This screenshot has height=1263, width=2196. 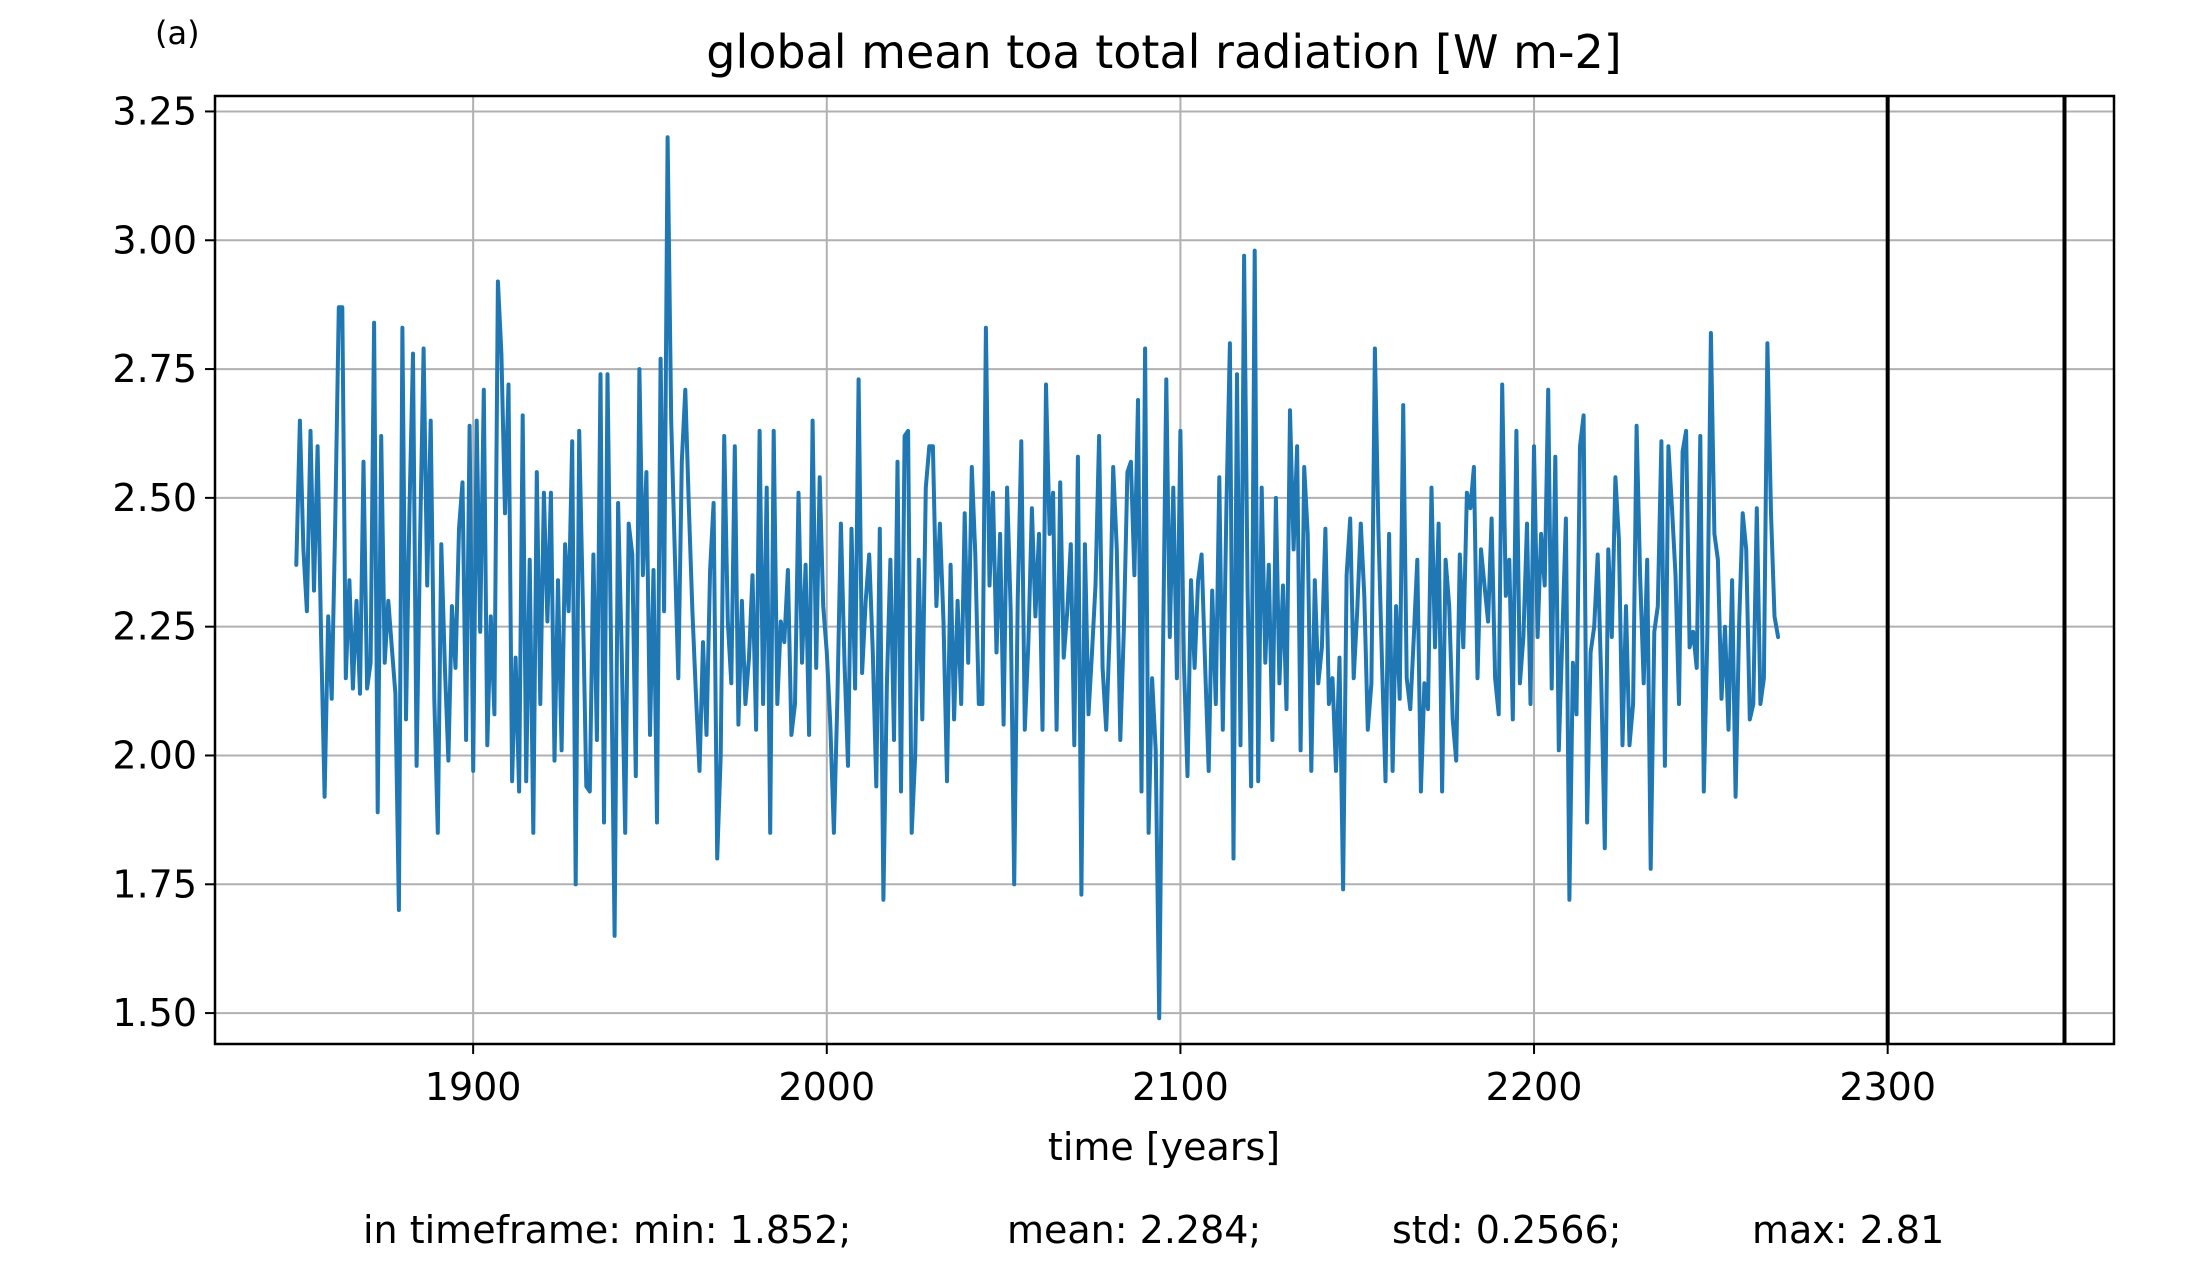 What do you see at coordinates (154, 884) in the screenshot?
I see `y-tick-label: 1.75` at bounding box center [154, 884].